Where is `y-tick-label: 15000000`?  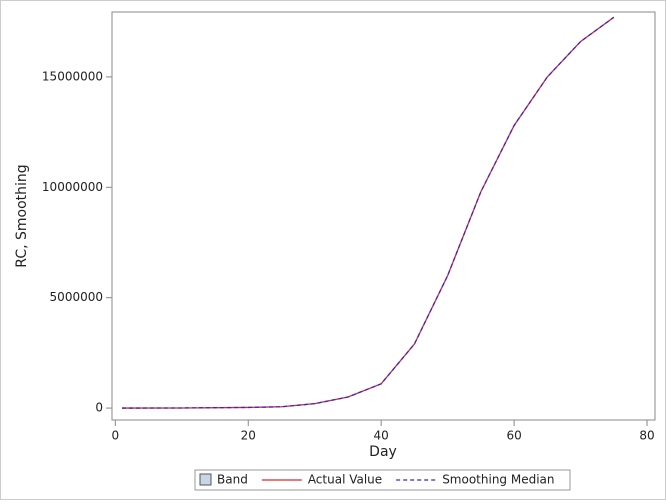
y-tick-label: 15000000 is located at coordinates (72, 76).